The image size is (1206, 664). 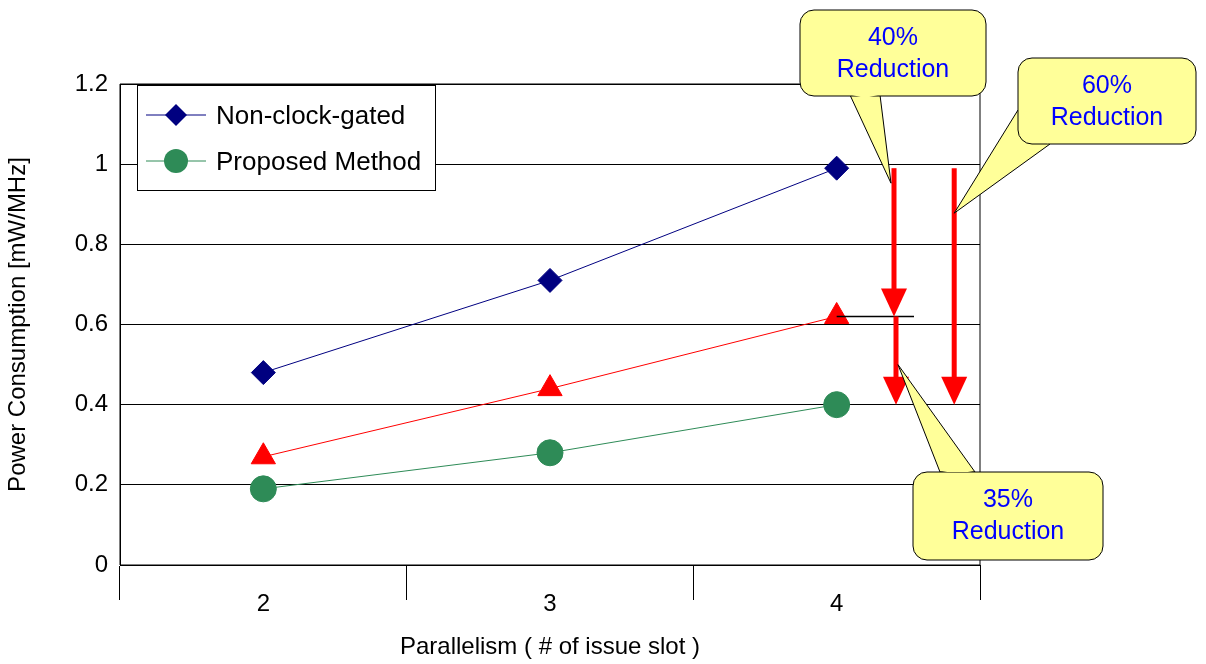 What do you see at coordinates (91, 483) in the screenshot?
I see `y-tick-label: 0.2` at bounding box center [91, 483].